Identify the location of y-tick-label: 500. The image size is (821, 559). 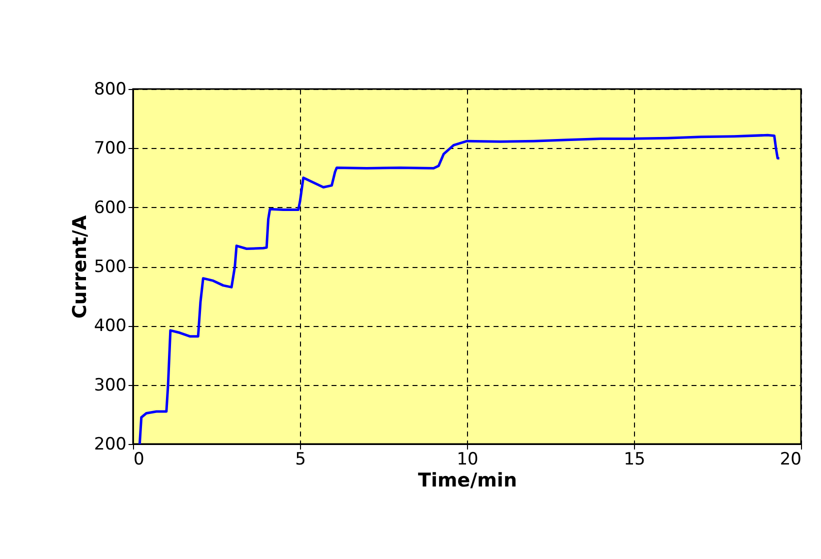
(110, 267).